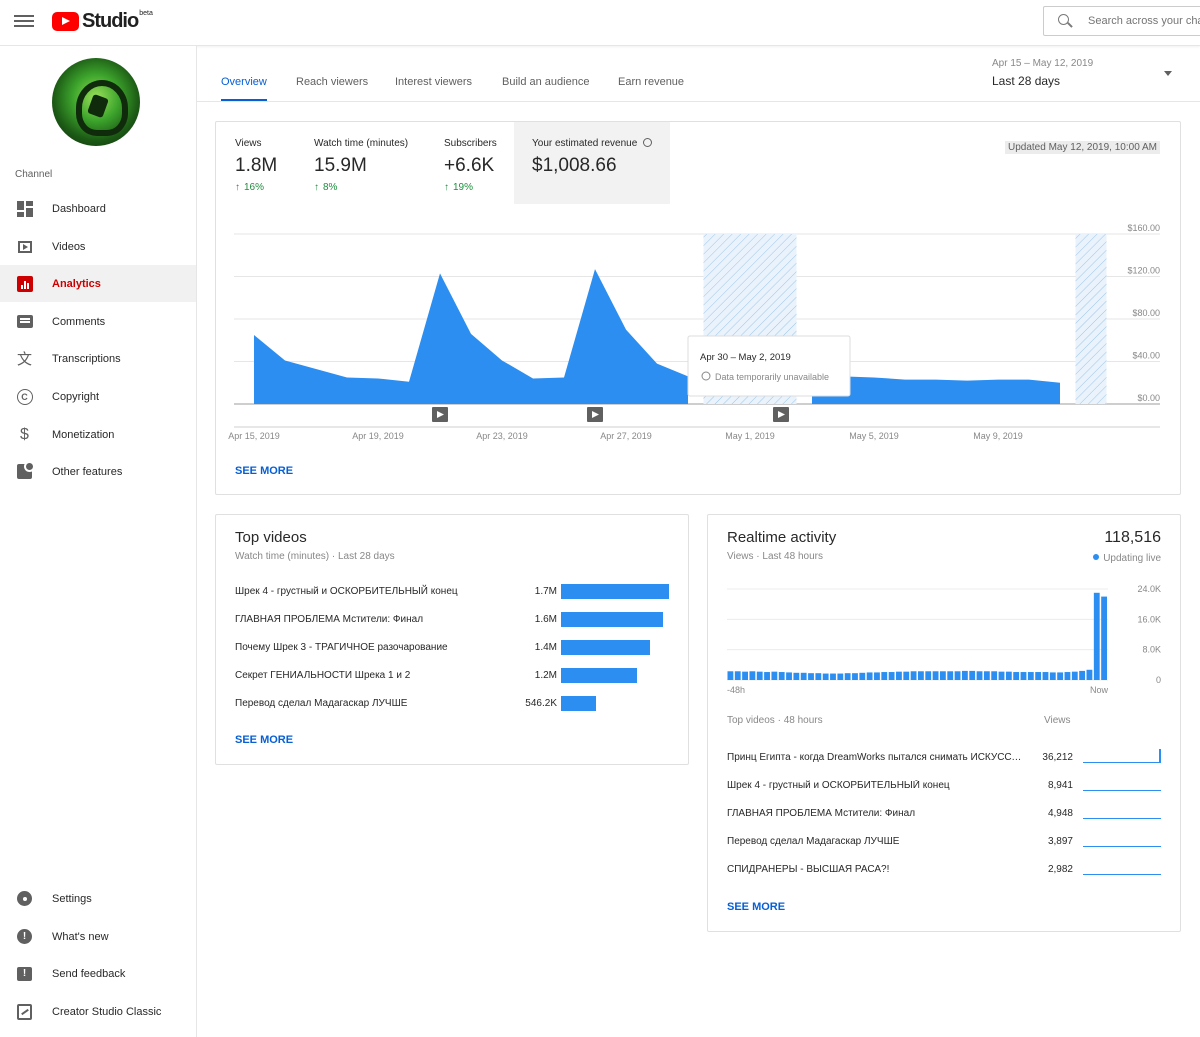 Image resolution: width=1200 pixels, height=1037 pixels. Describe the element at coordinates (107, 1011) in the screenshot. I see `sidebar-item-label: Creator Studio Classic` at that location.